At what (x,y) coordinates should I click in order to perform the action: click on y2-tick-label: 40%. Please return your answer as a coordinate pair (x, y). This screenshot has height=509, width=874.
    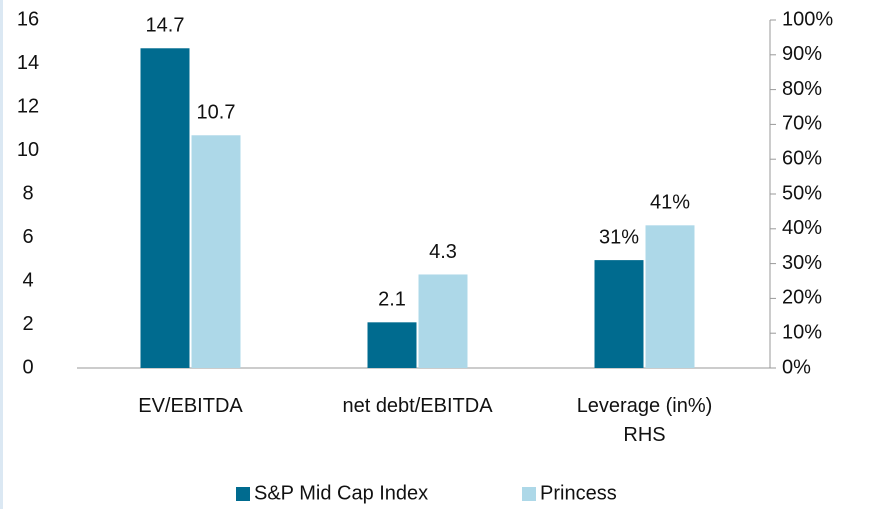
    Looking at the image, I should click on (802, 228).